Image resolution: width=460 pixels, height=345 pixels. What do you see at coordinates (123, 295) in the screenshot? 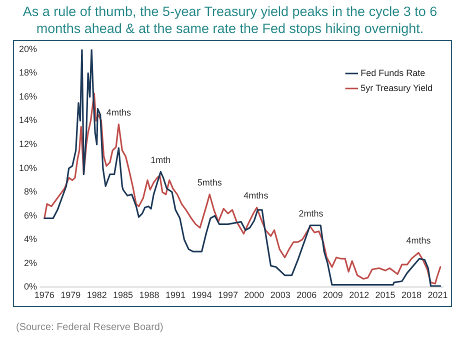
I see `x-tick-label: 1985` at bounding box center [123, 295].